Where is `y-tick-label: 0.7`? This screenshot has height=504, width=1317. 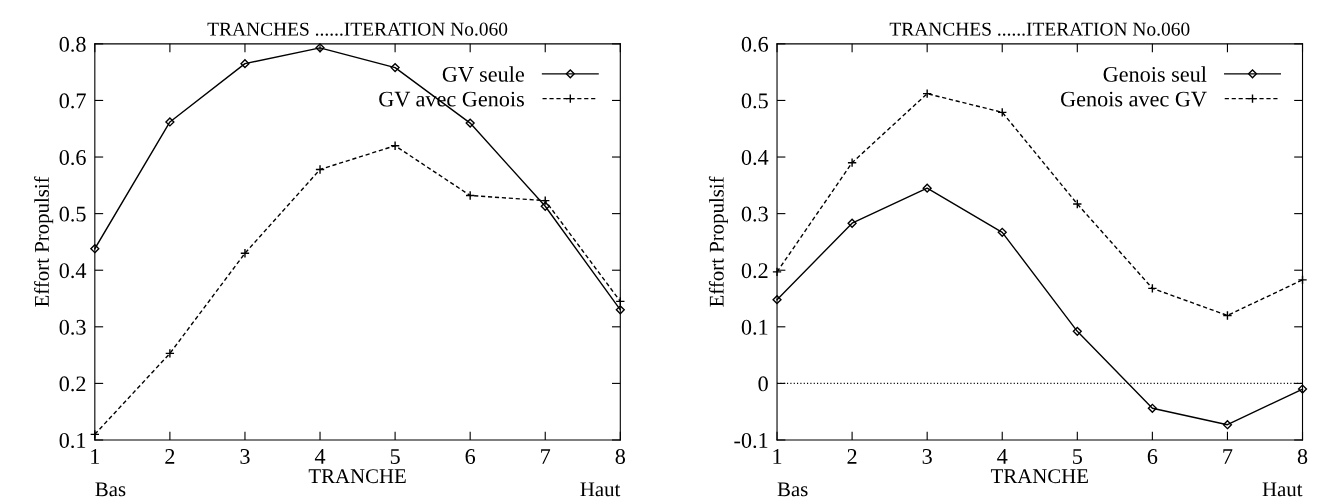
y-tick-label: 0.7 is located at coordinates (72, 101).